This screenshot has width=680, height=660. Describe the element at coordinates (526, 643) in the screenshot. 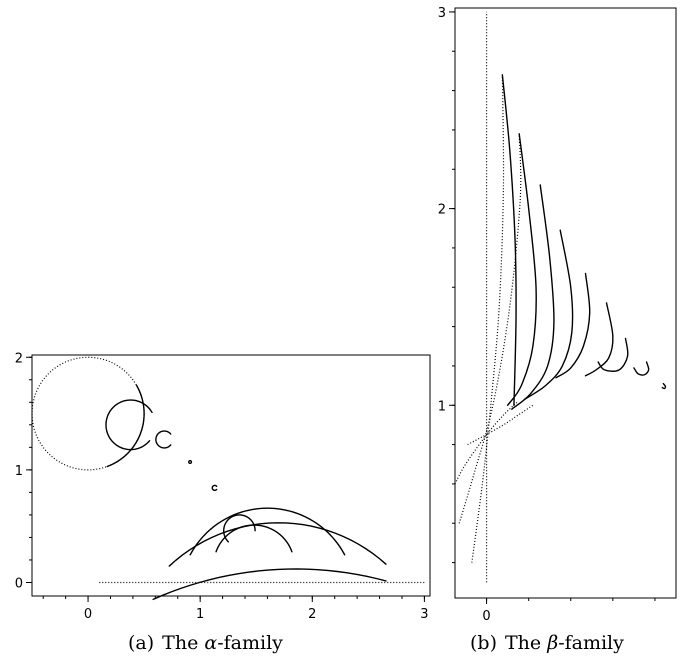

I see `caption-b-prefix: The` at that location.